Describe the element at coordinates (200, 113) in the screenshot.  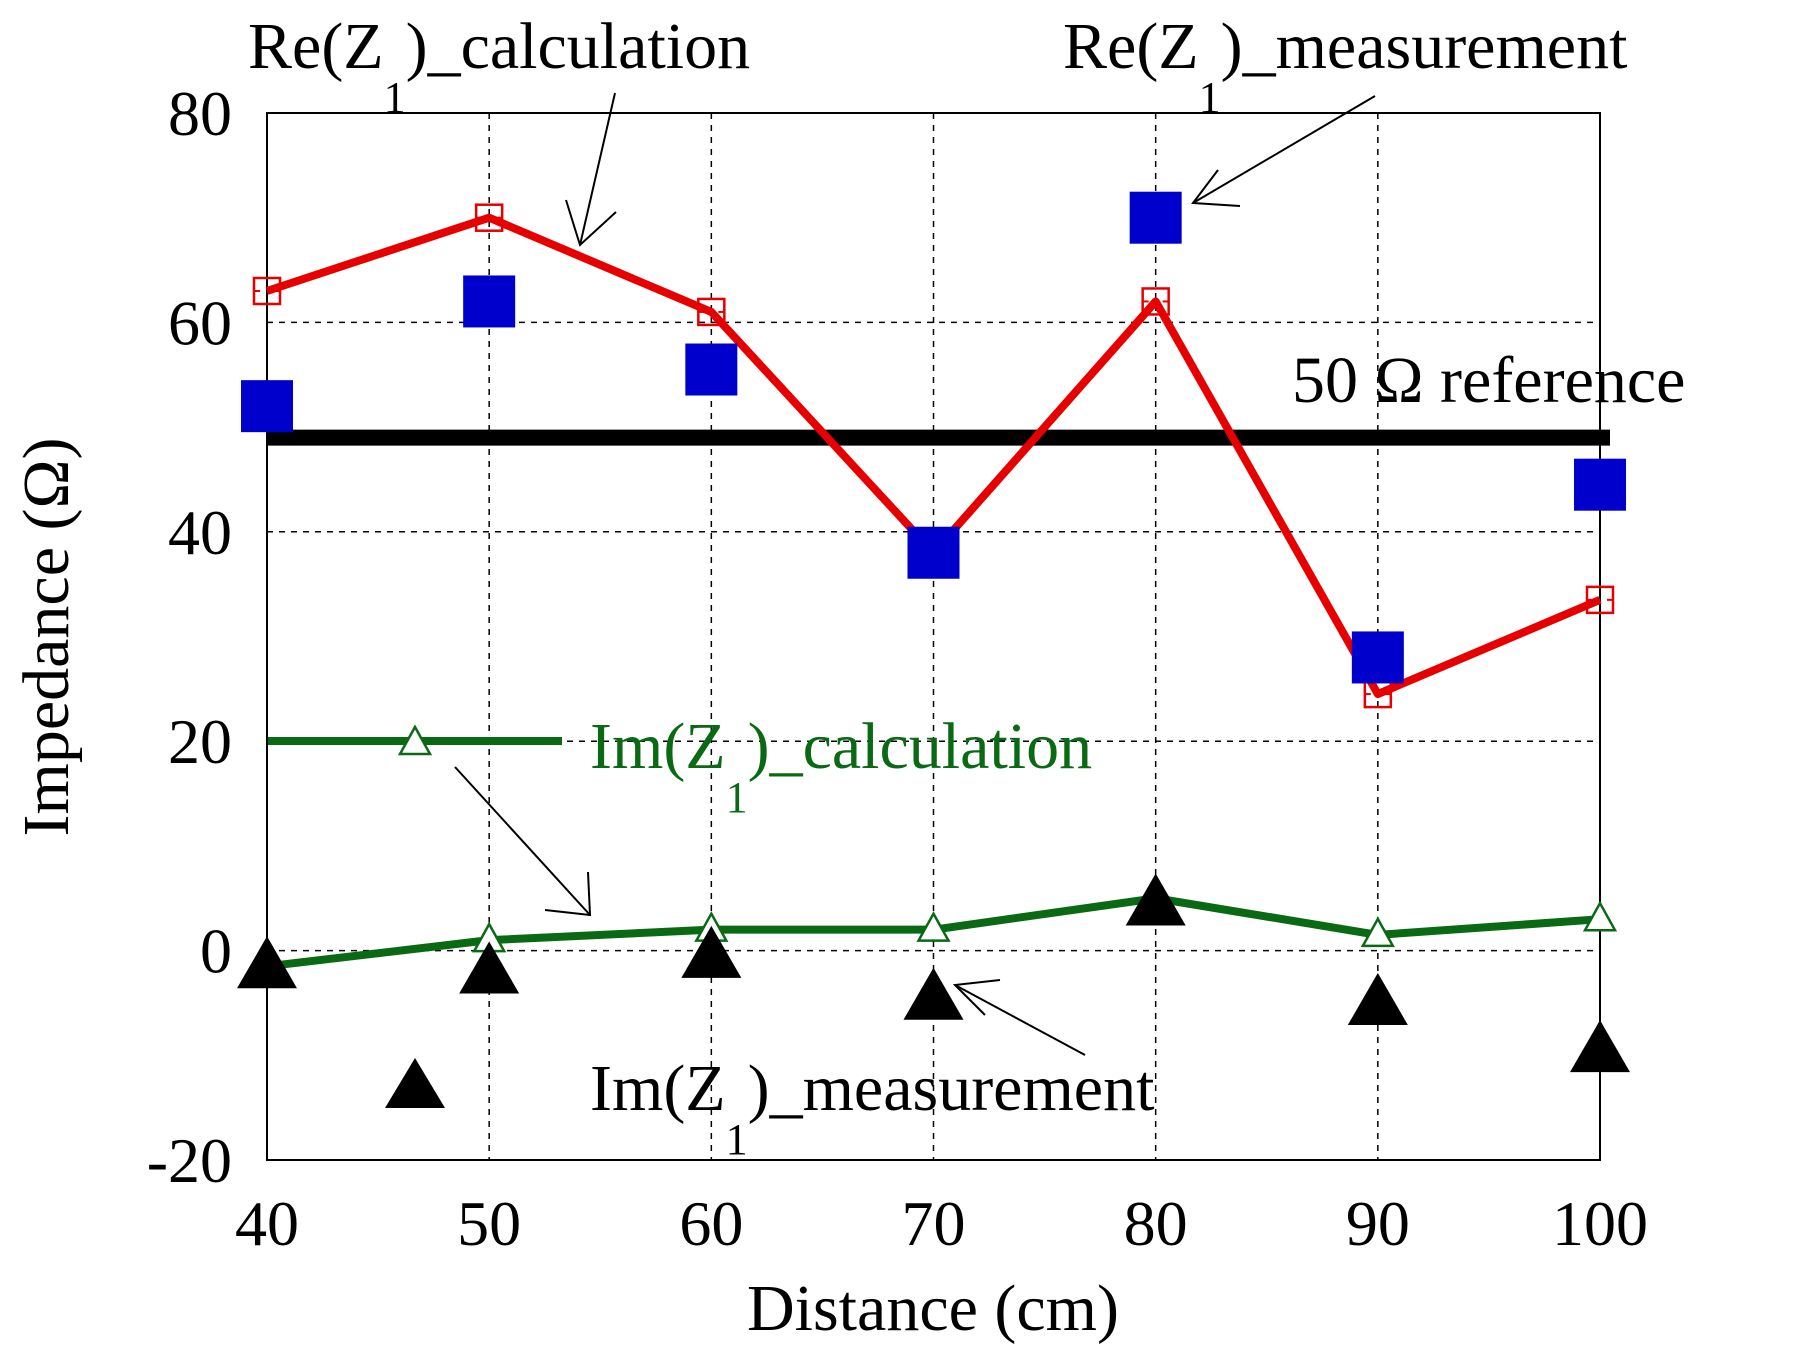
I see `y-tick-label: 80` at that location.